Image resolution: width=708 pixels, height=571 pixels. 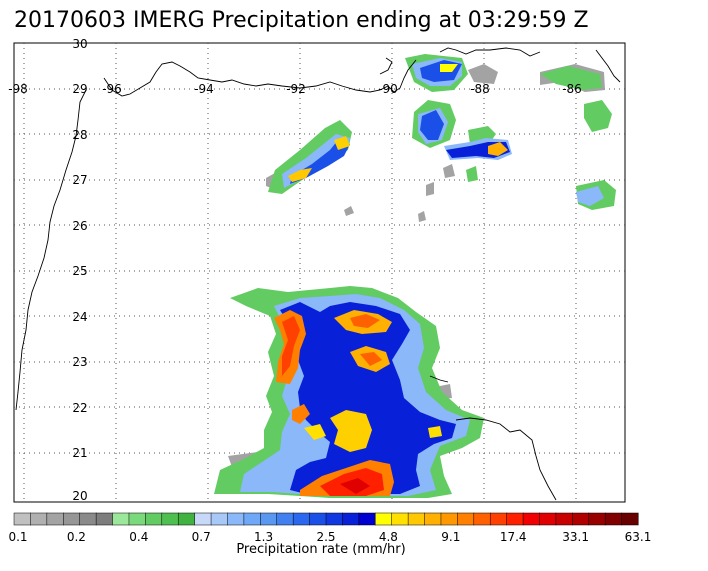 What do you see at coordinates (79, 135) in the screenshot?
I see `lat-label: 28` at bounding box center [79, 135].